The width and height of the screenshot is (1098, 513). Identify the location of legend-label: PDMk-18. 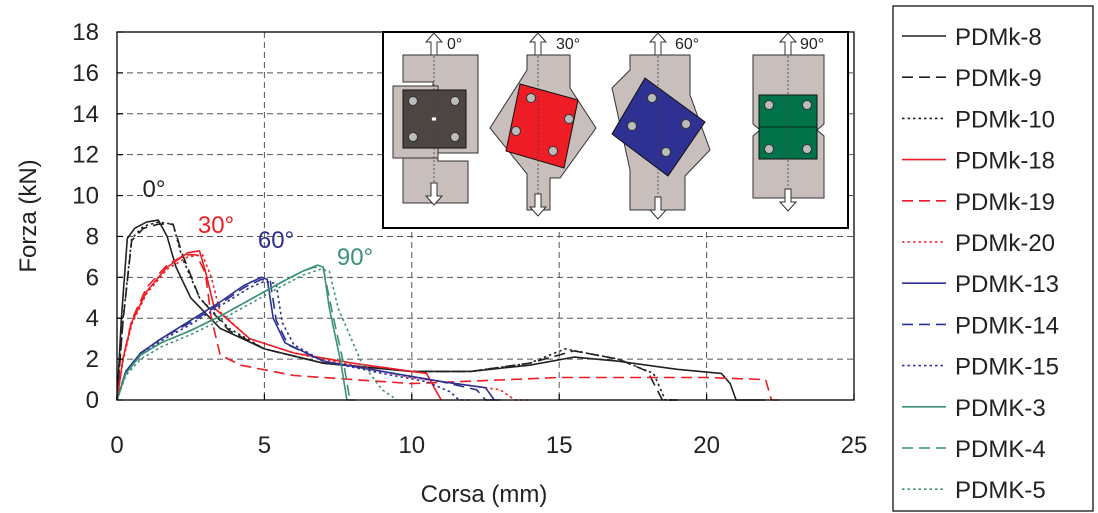
(1005, 161).